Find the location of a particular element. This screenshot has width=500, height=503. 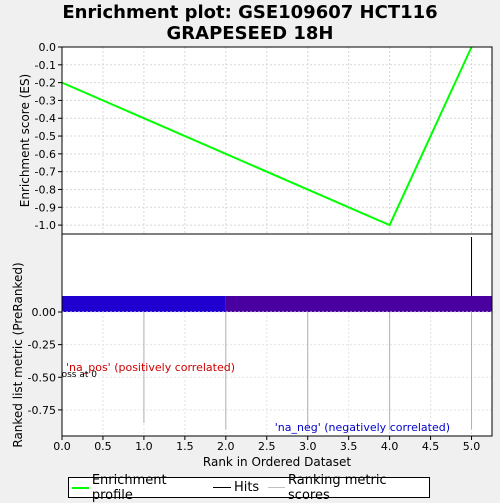

es-y-tick-label: -0.9 is located at coordinates (45, 207).